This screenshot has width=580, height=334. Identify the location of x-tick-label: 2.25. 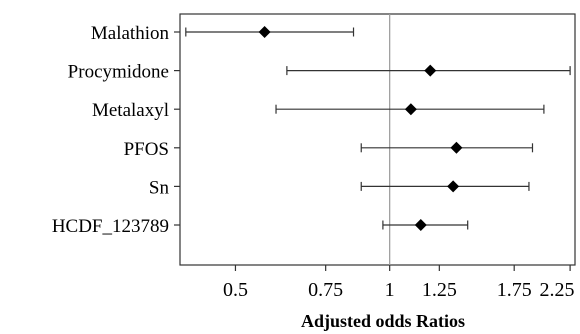
(557, 290).